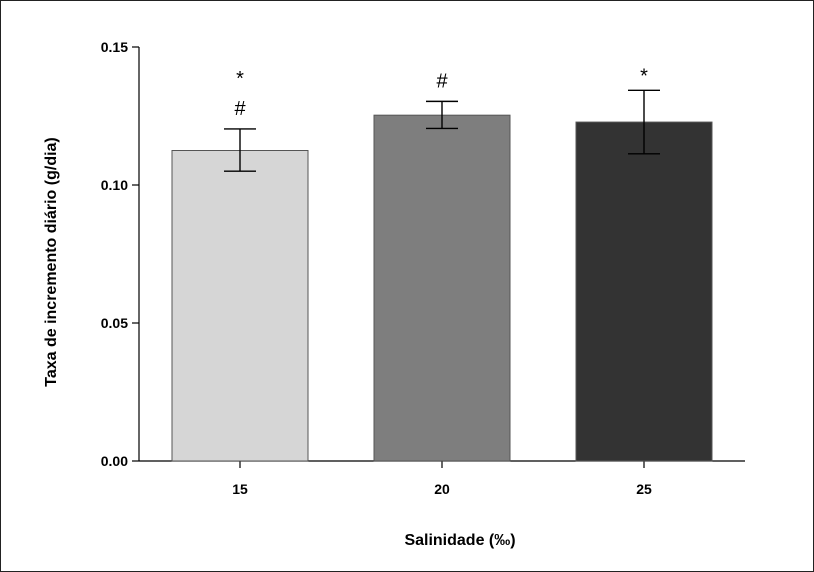 Image resolution: width=814 pixels, height=572 pixels. What do you see at coordinates (442, 478) in the screenshot?
I see `x-axis: 15 20 25` at bounding box center [442, 478].